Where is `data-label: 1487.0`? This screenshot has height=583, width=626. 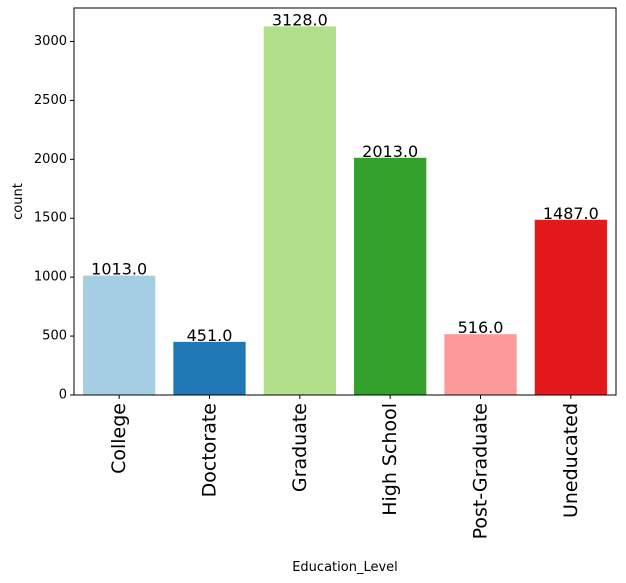 data-label: 1487.0 is located at coordinates (571, 213).